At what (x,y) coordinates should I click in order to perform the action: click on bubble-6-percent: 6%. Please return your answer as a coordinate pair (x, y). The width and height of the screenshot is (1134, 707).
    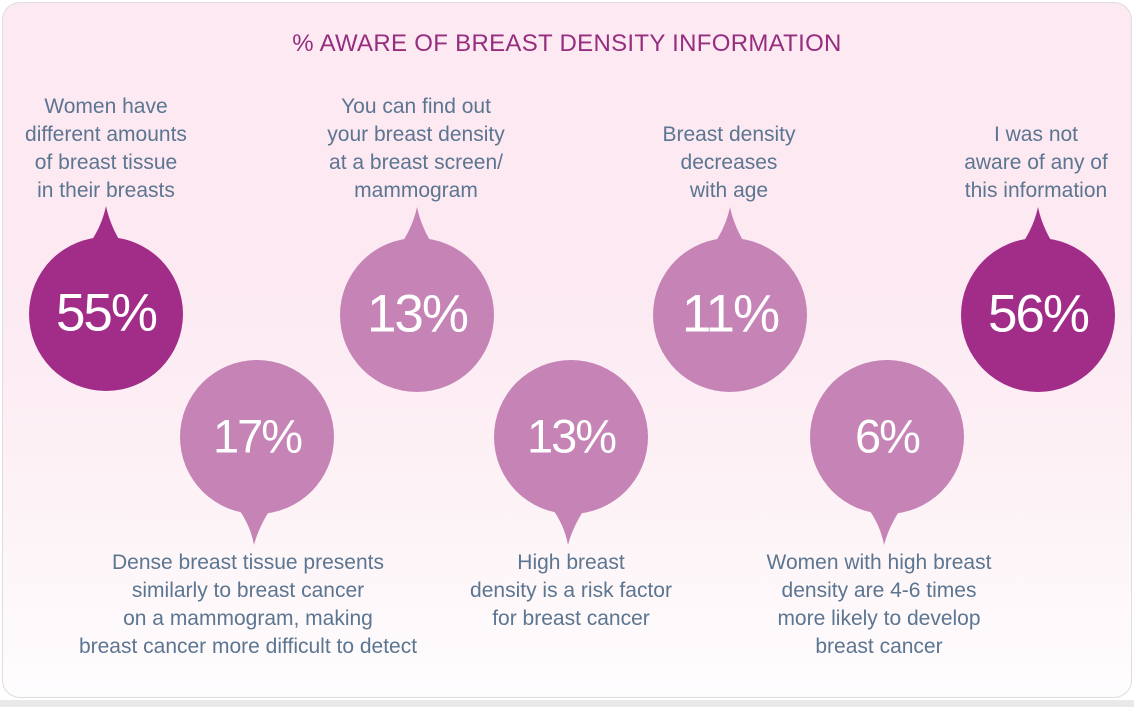
    Looking at the image, I should click on (887, 454).